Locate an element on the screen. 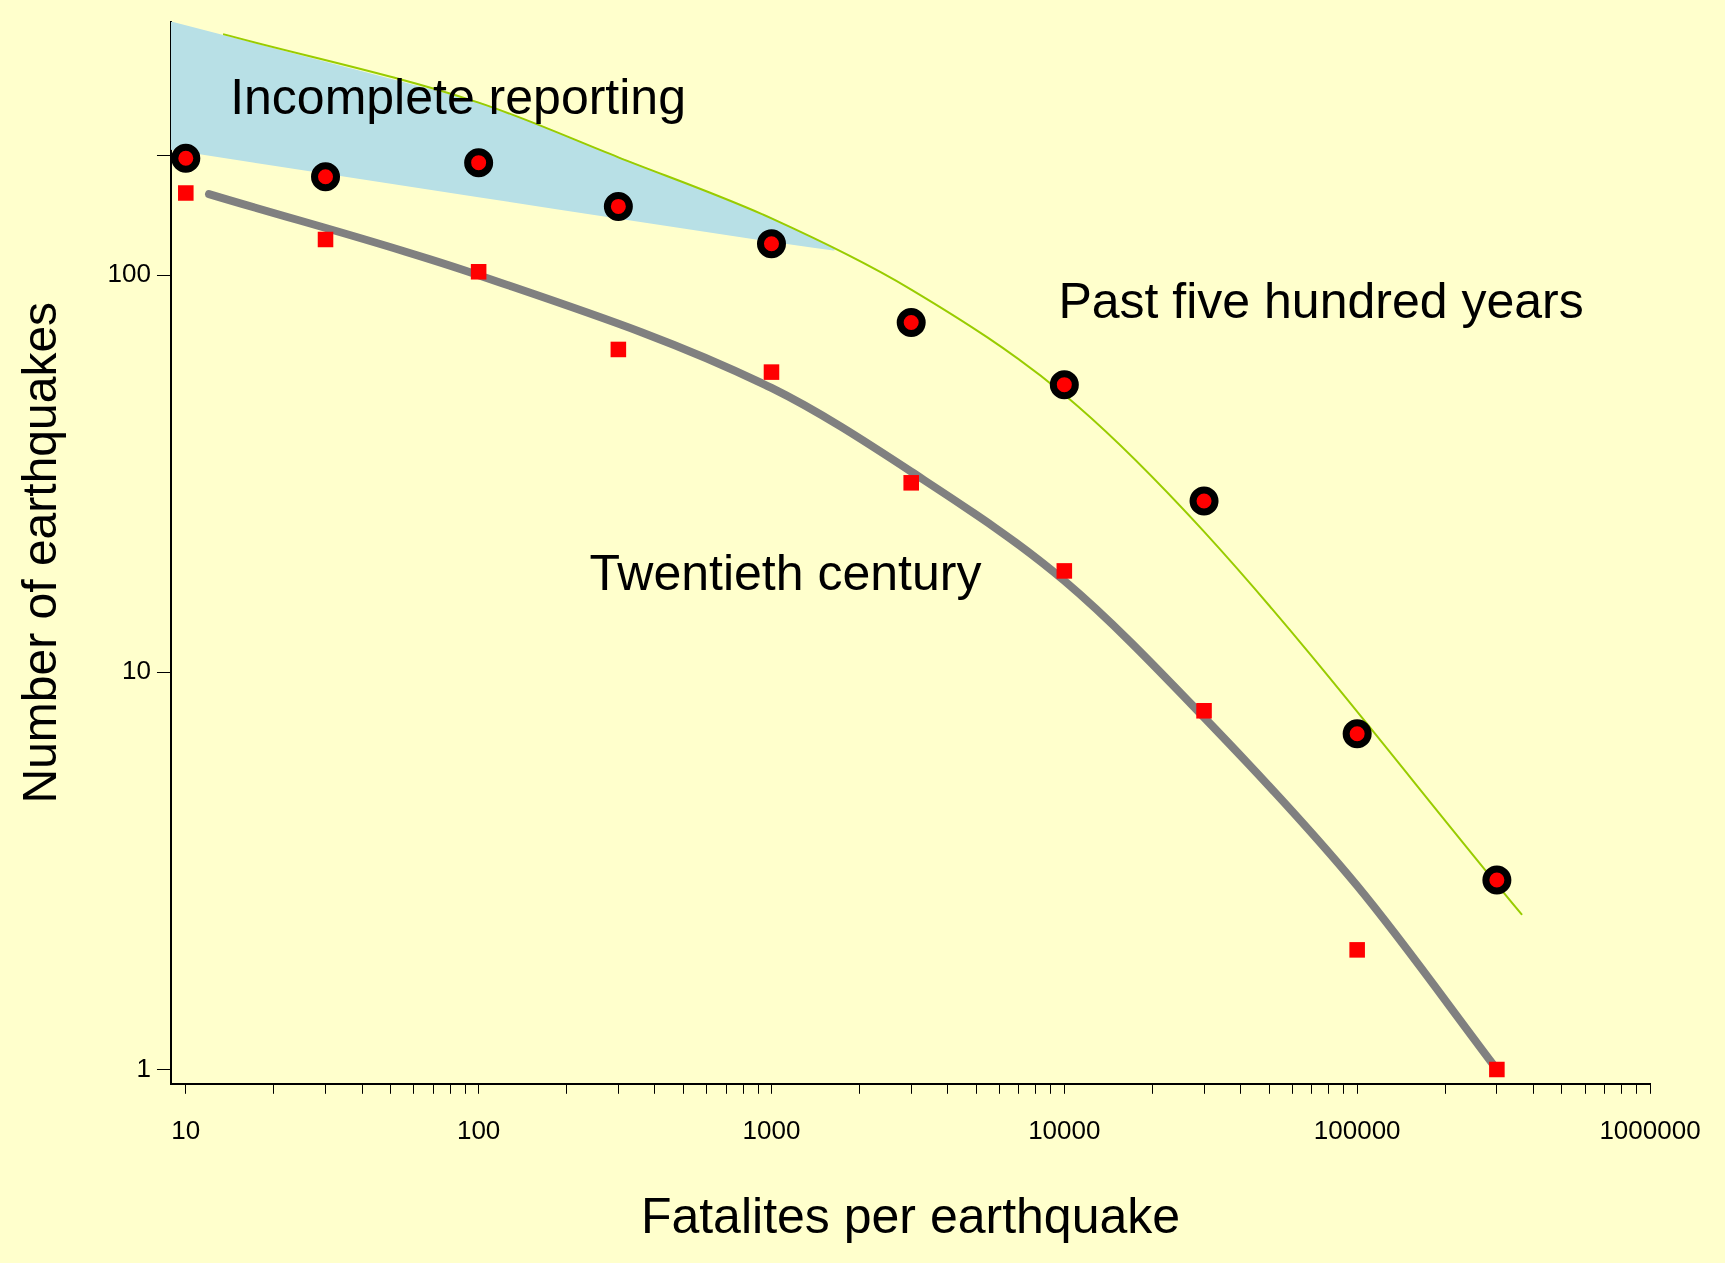 The image size is (1725, 1263). y-tick-label: 10 is located at coordinates (136, 670).